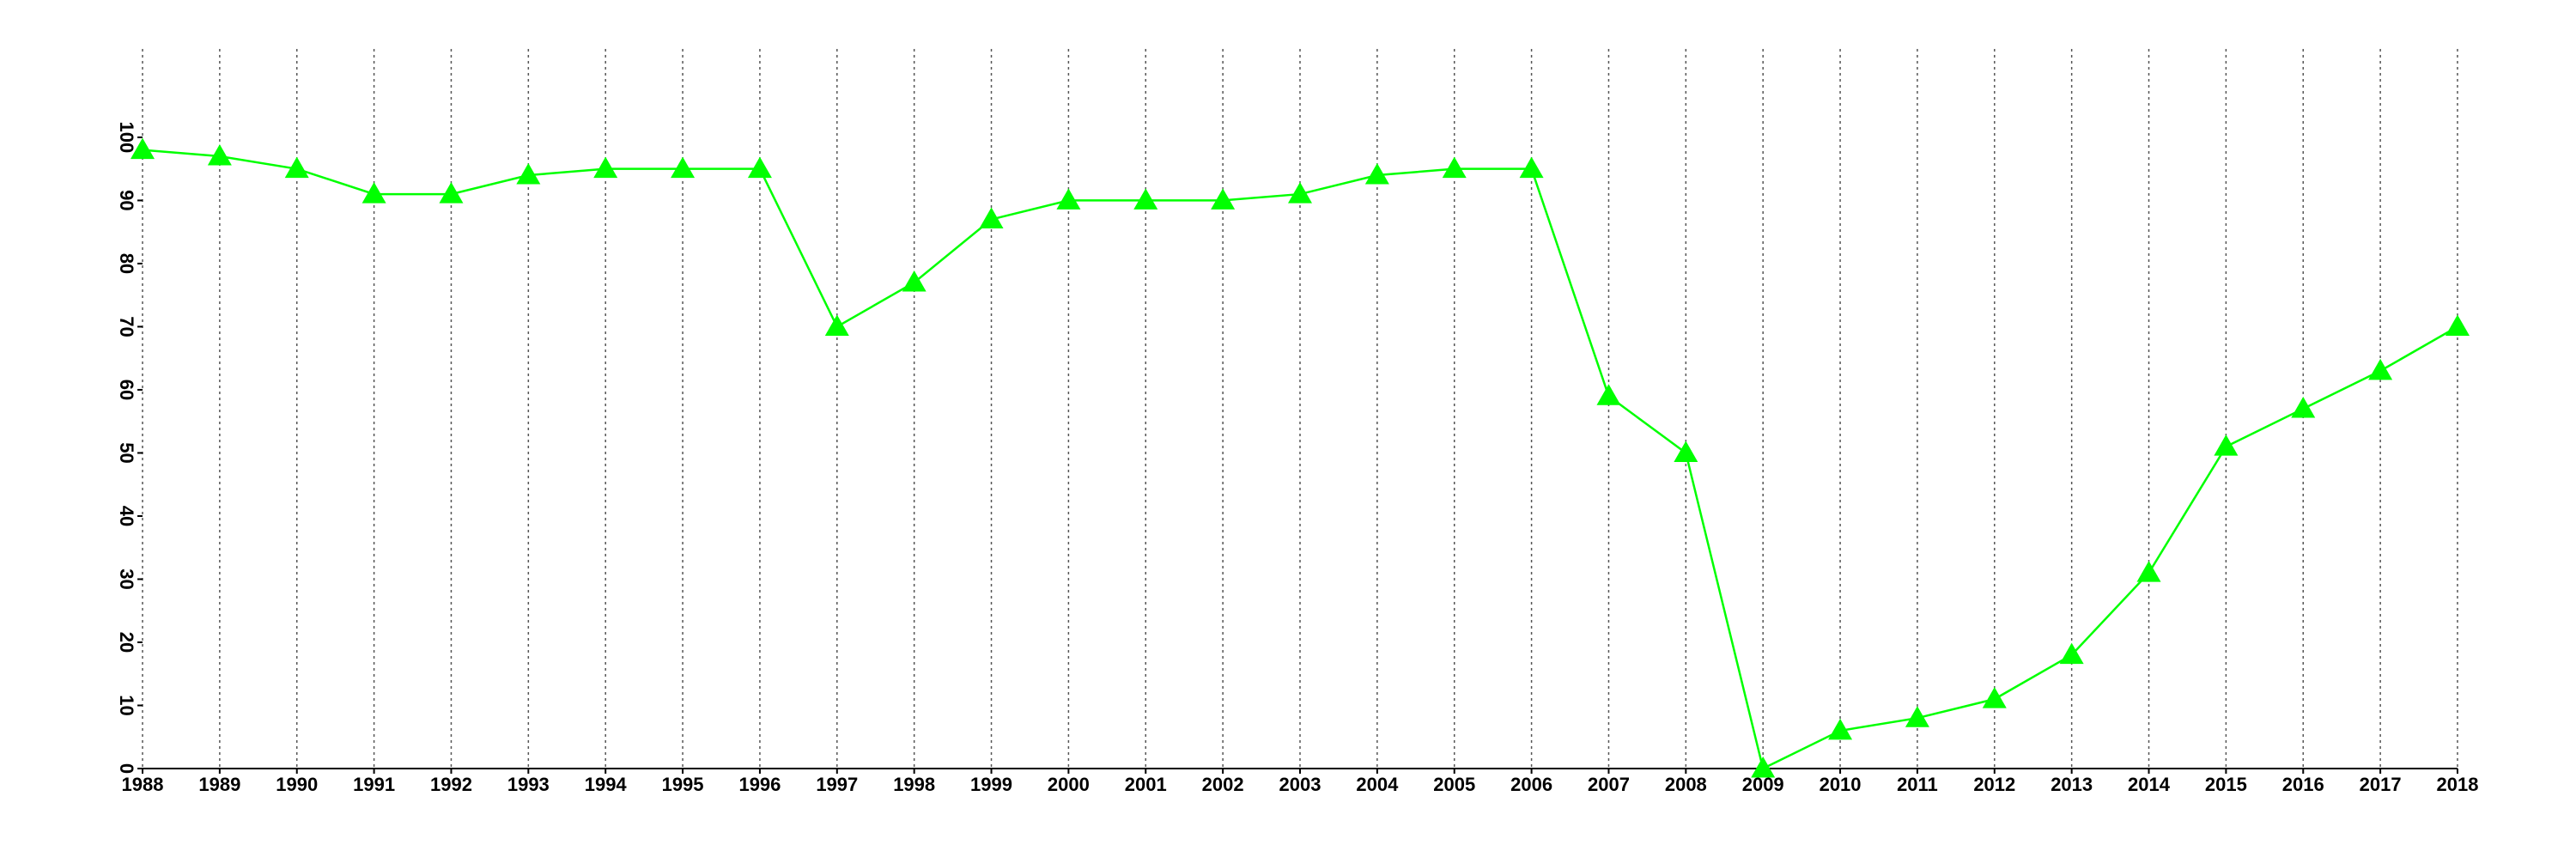  What do you see at coordinates (127, 200) in the screenshot?
I see `y-tick-label: 90` at bounding box center [127, 200].